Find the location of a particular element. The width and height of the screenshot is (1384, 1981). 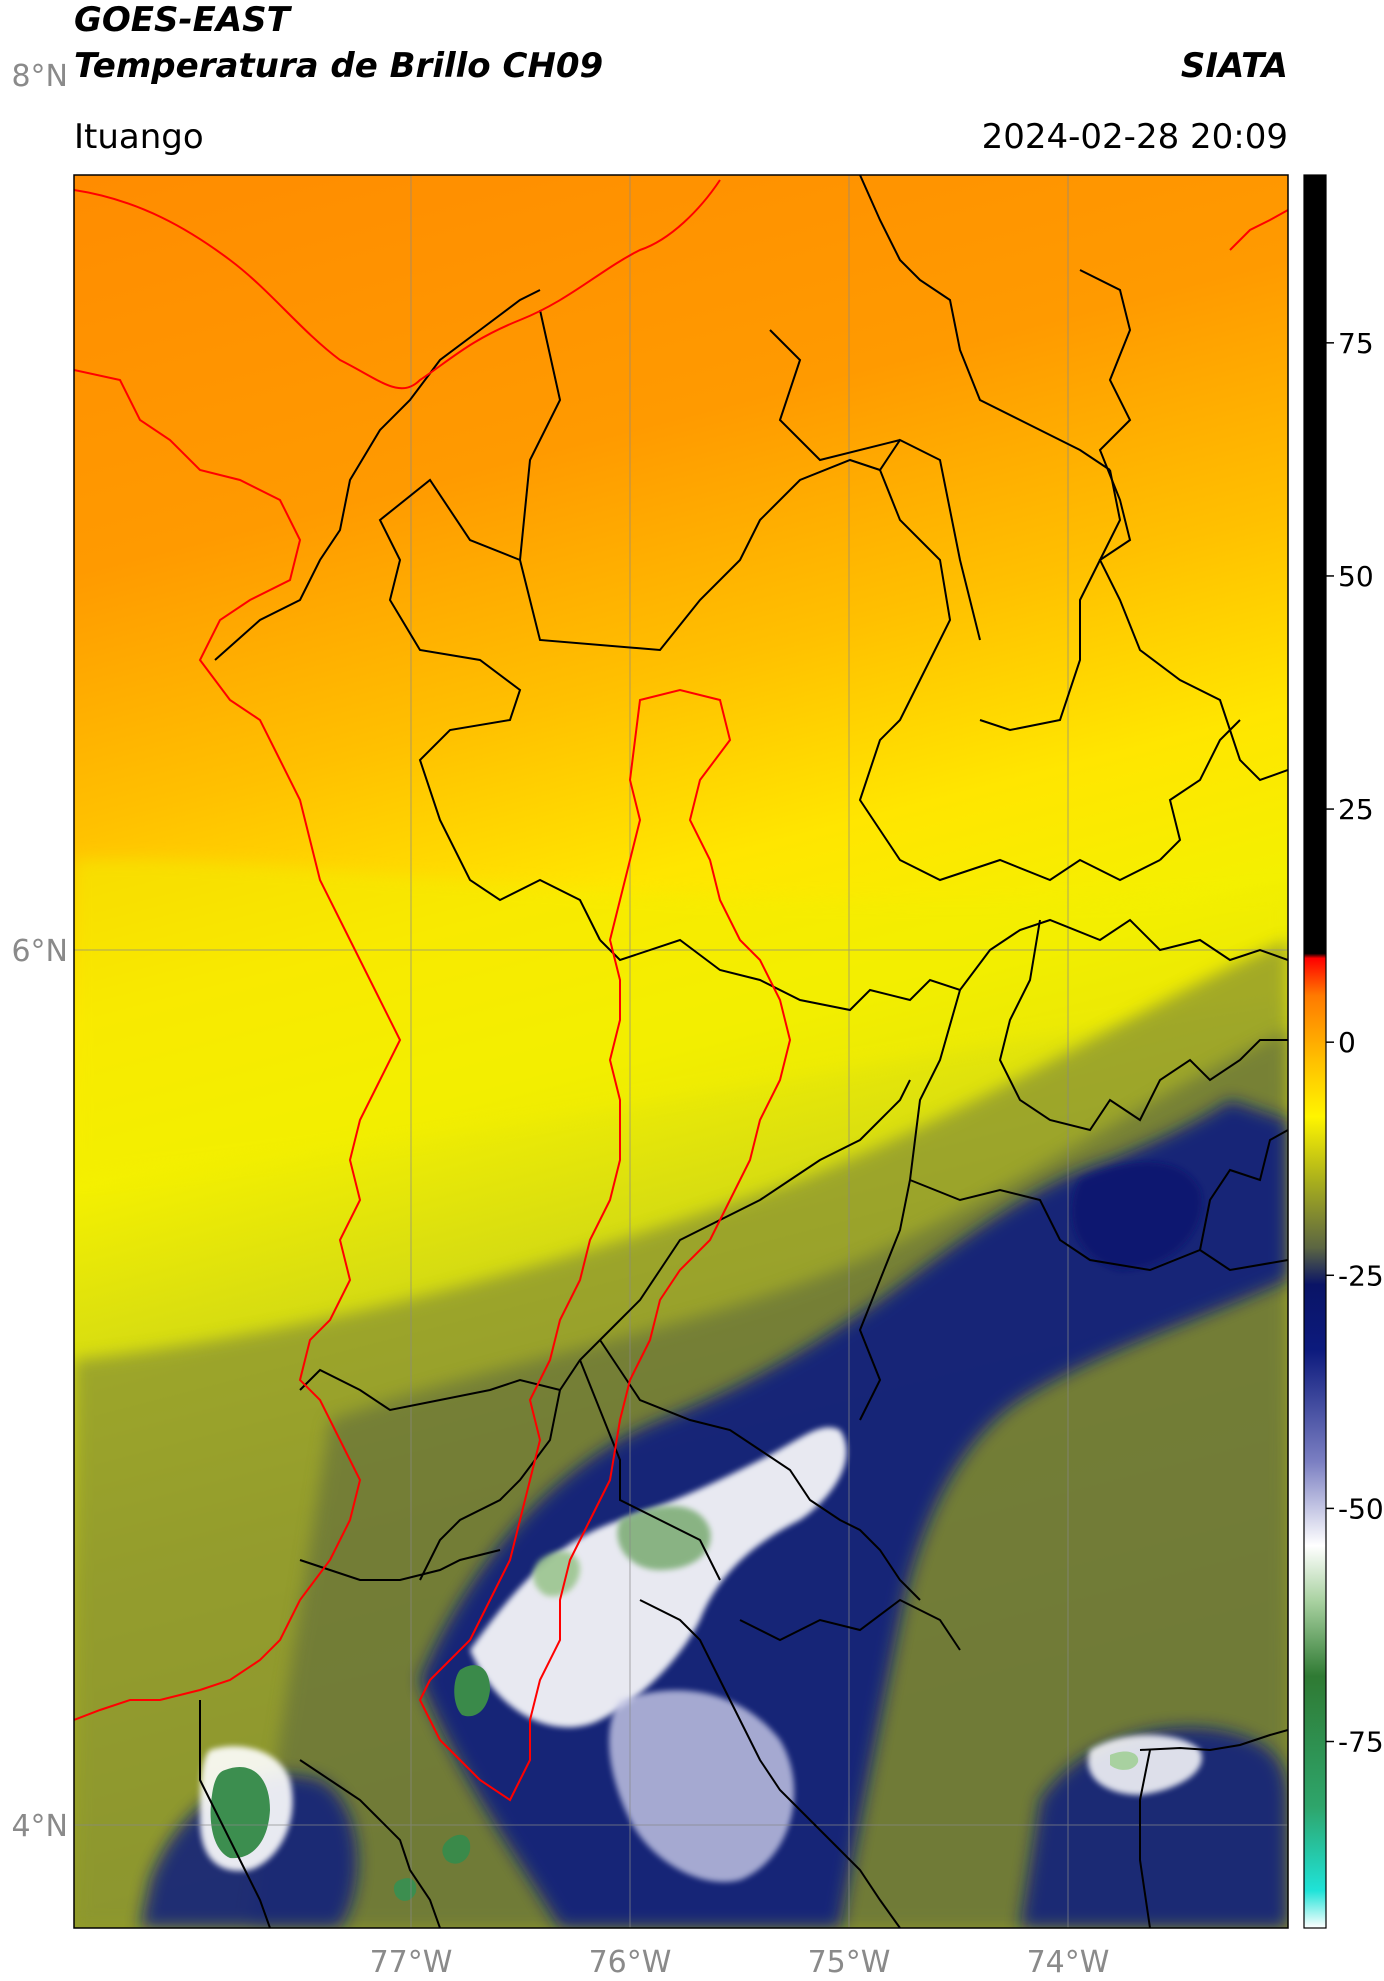

longitude-labels: 77°W 76°W 75°W 74°W is located at coordinates (740, 1962).